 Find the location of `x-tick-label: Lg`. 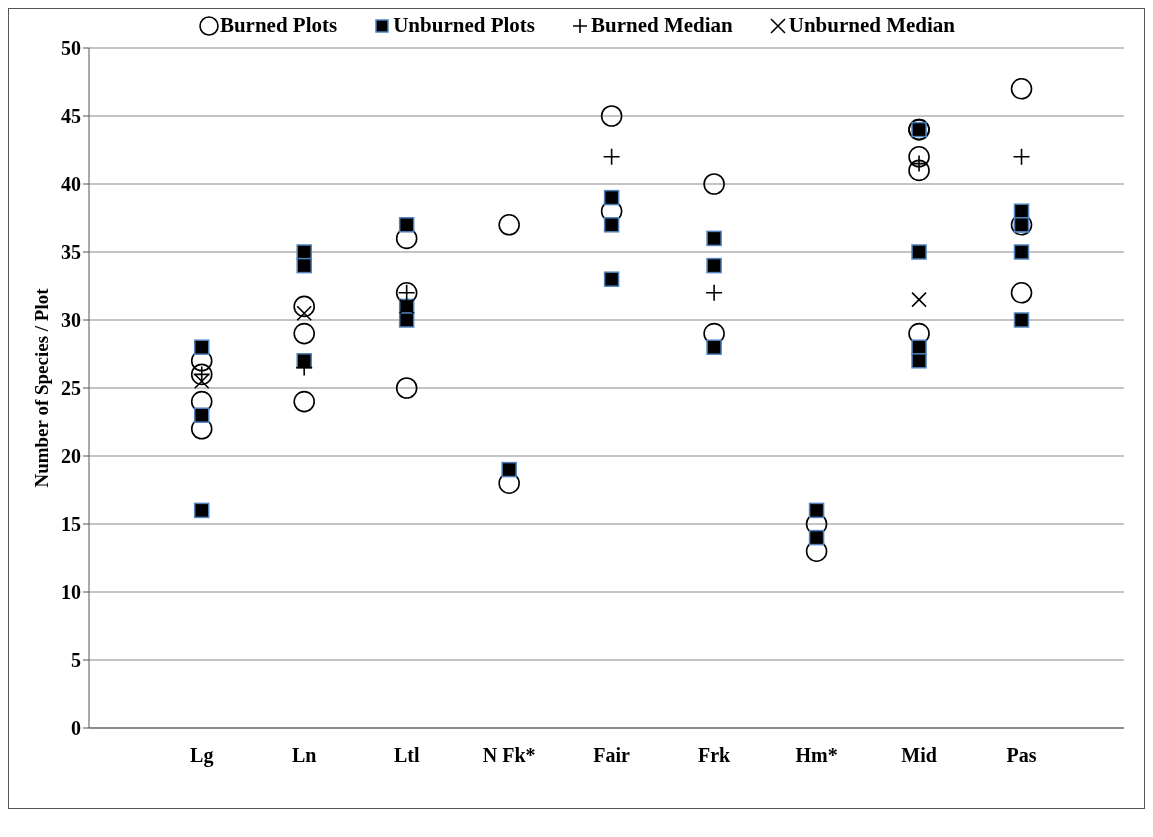

x-tick-label: Lg is located at coordinates (202, 756).